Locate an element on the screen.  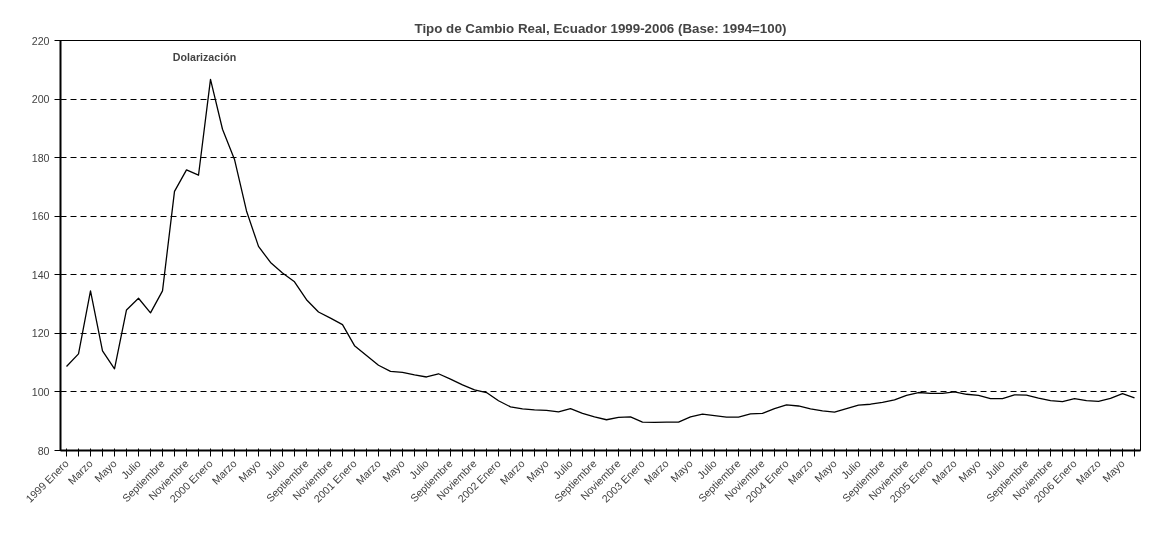
y-tick-label: 80 is located at coordinates (43, 450).